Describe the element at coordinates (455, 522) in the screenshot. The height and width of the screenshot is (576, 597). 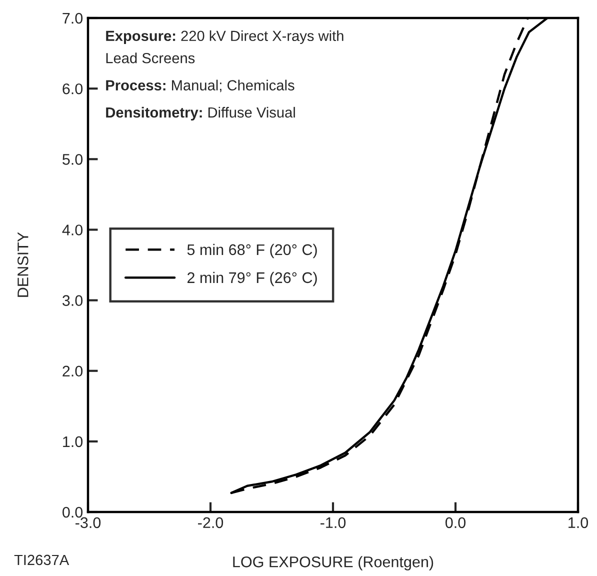
I see `x-tick-label: 0.0` at that location.